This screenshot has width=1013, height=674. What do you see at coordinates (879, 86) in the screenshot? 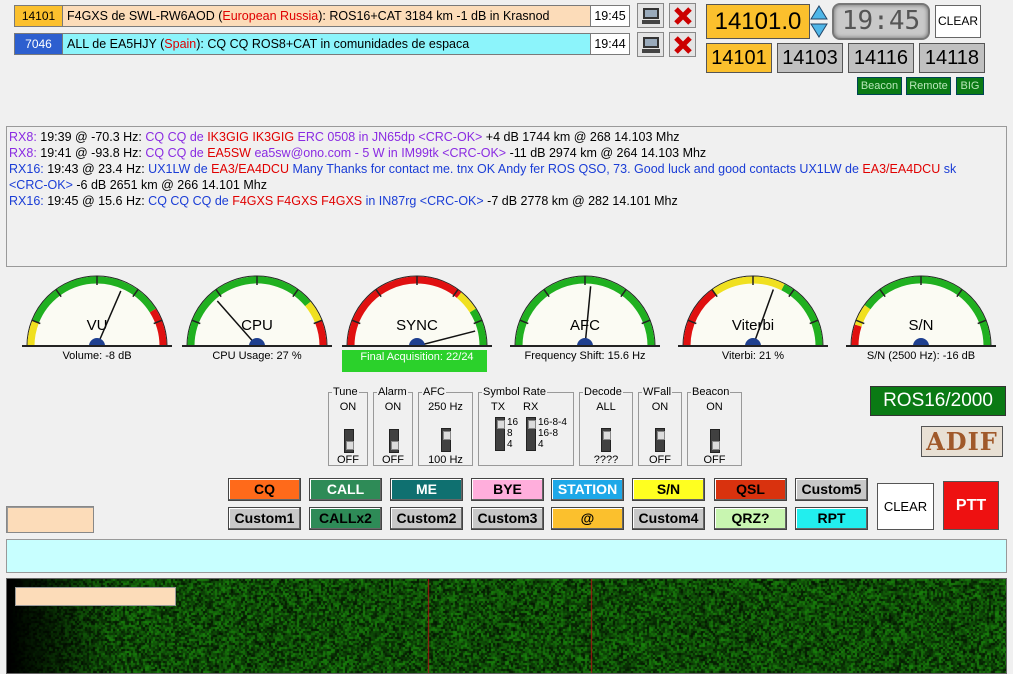
I see `beacon-button: Beacon` at bounding box center [879, 86].